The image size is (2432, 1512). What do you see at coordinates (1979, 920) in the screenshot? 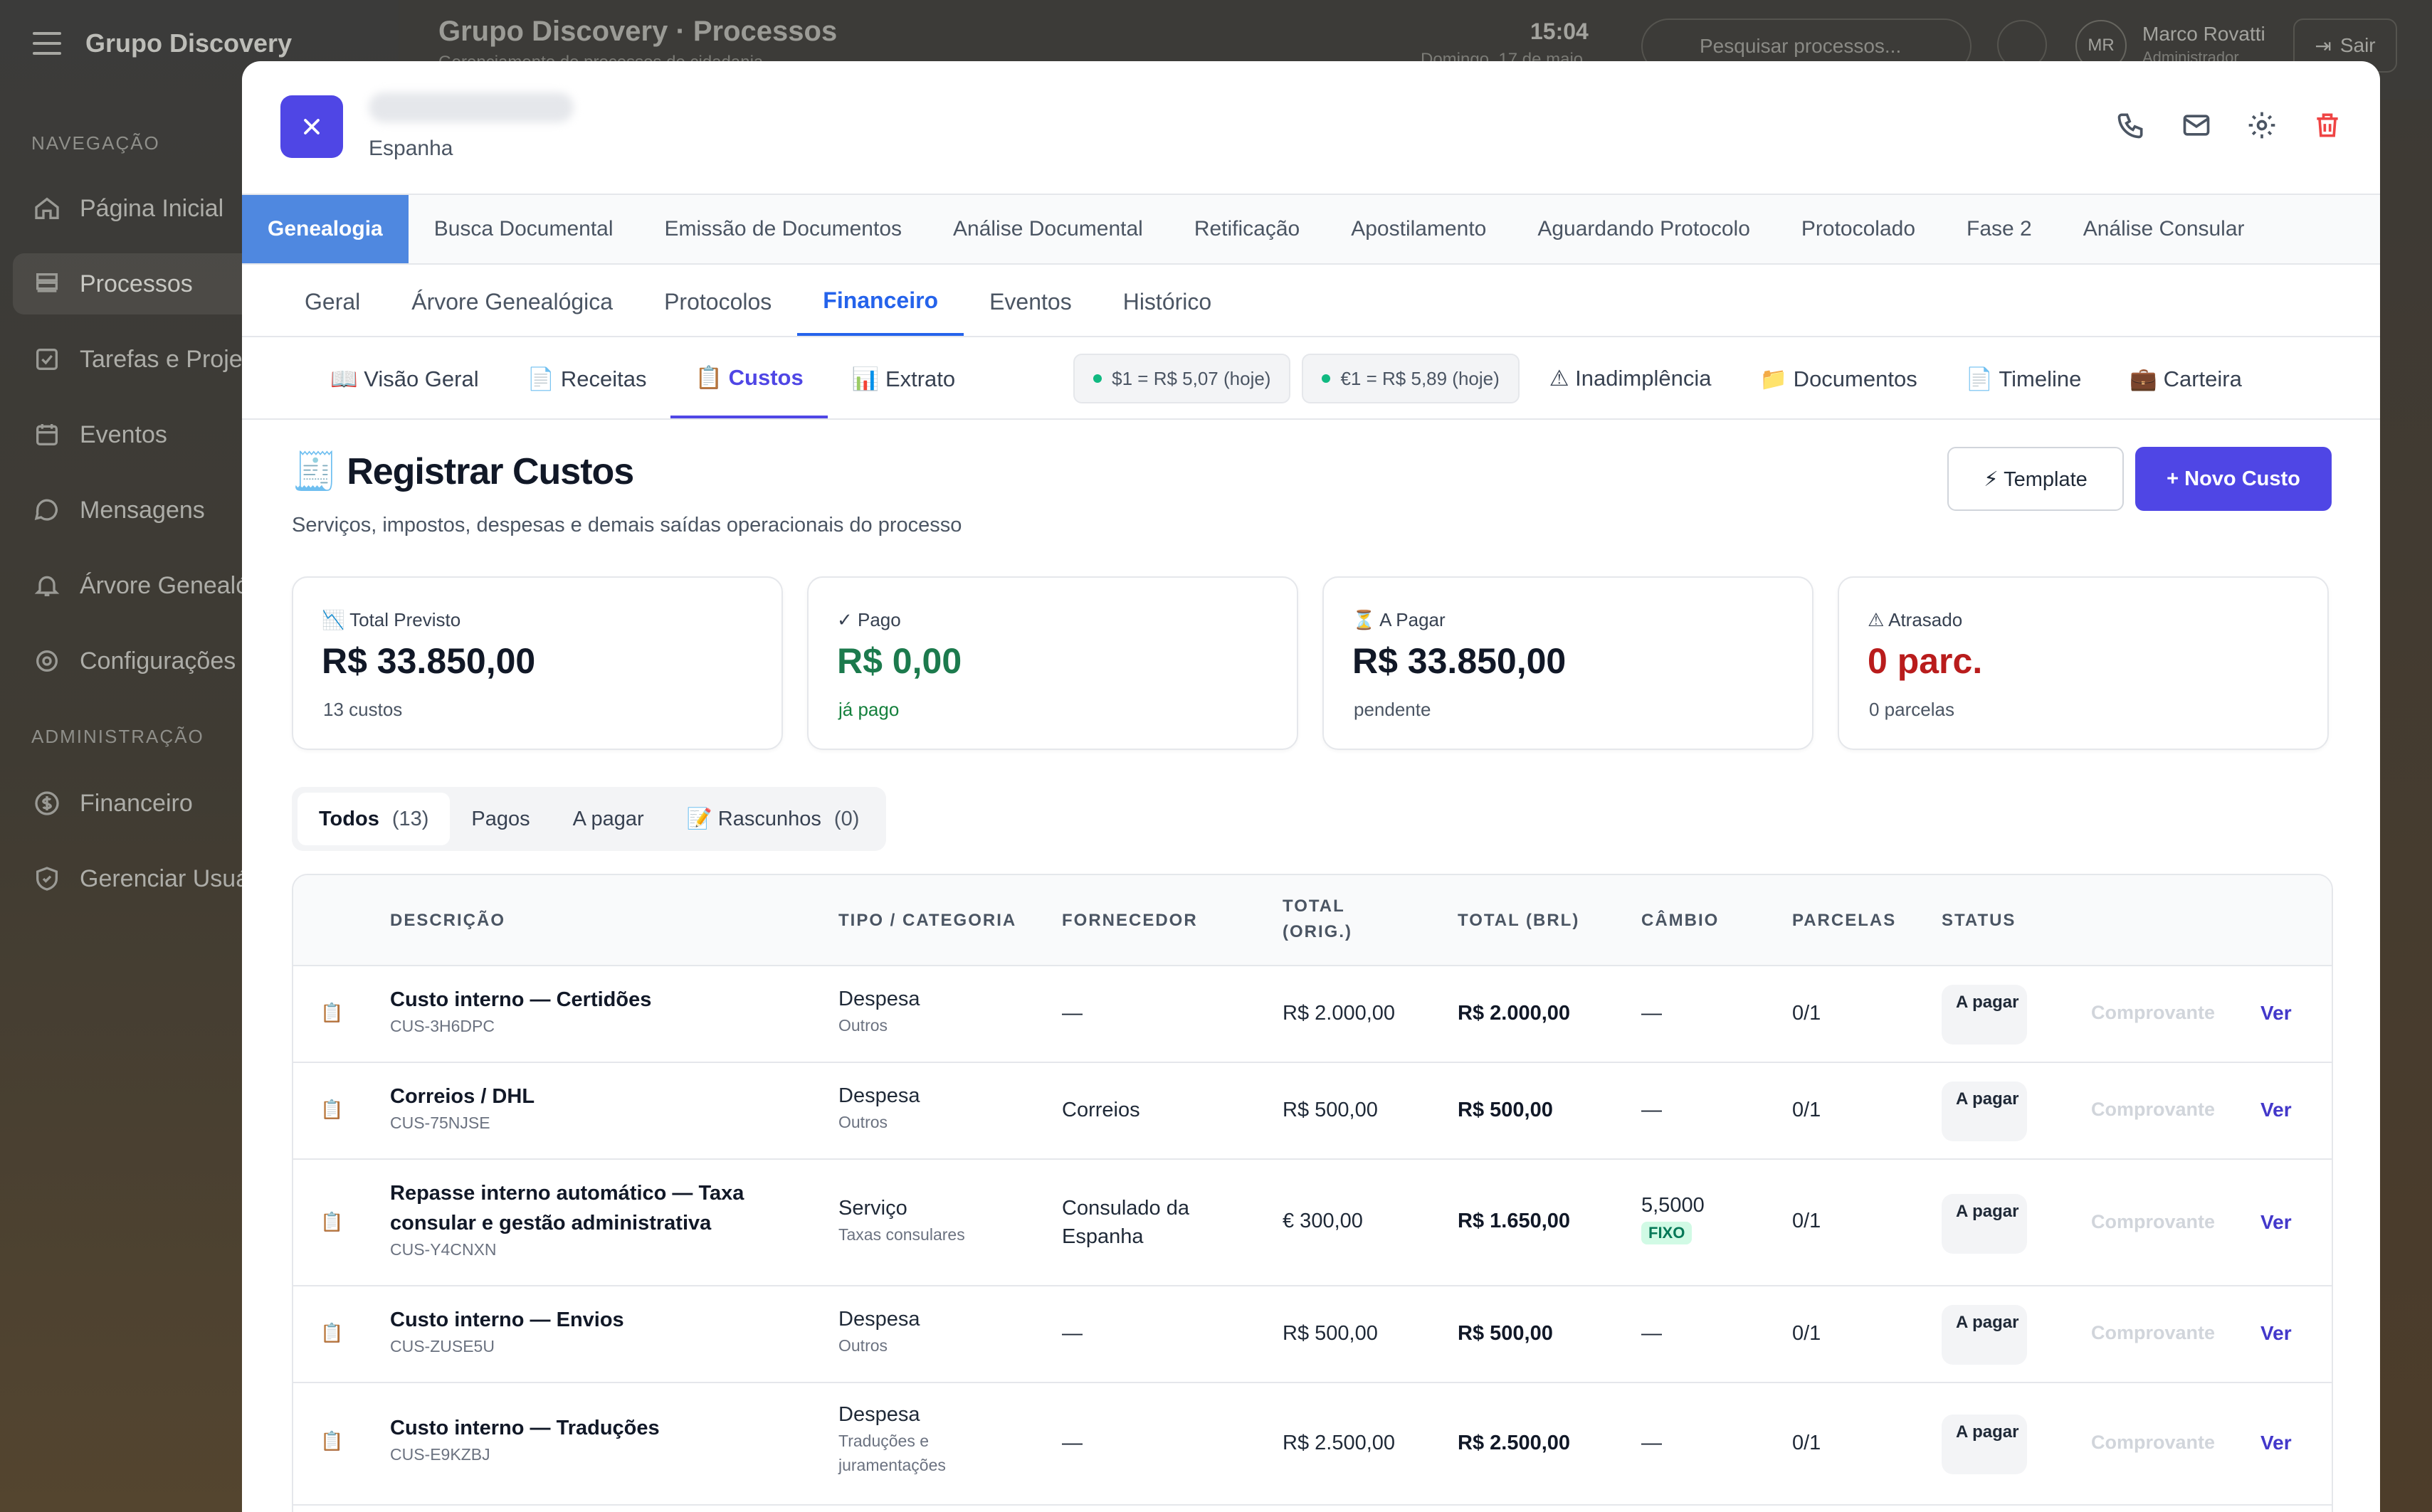
I see `col-status: STATUS` at bounding box center [1979, 920].